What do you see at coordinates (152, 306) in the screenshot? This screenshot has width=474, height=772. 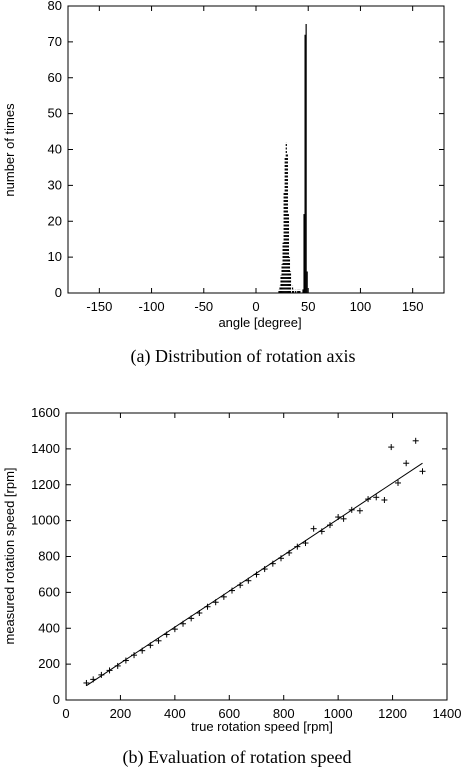 I see `histogram-x-tick-label: -100` at bounding box center [152, 306].